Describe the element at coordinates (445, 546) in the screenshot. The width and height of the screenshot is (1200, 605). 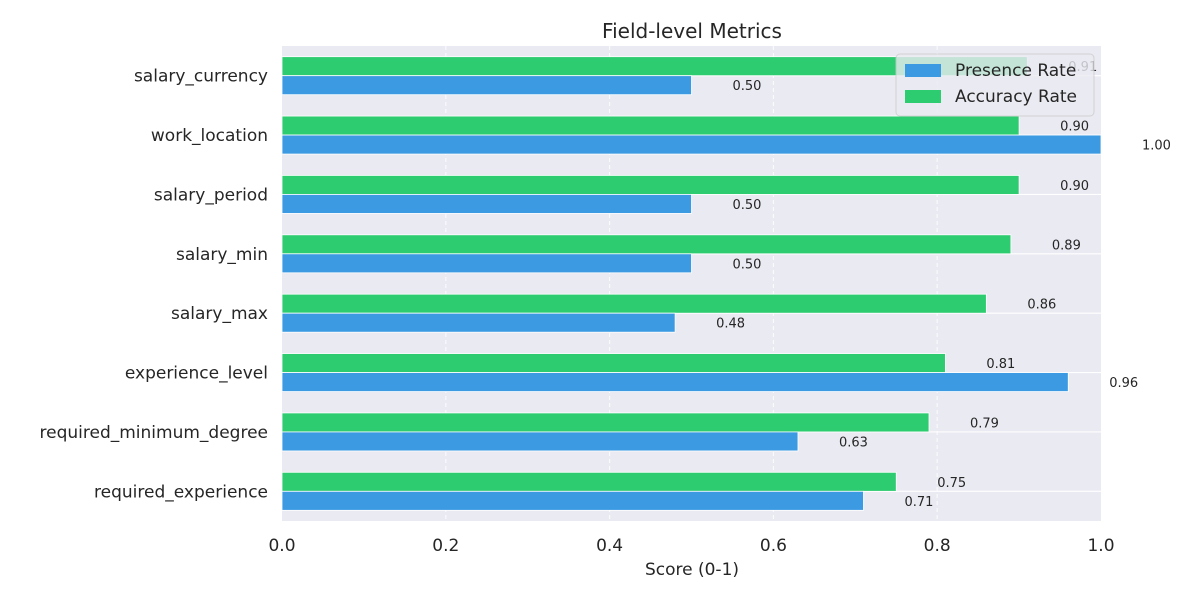
I see `x-tick-label: 0.2` at that location.